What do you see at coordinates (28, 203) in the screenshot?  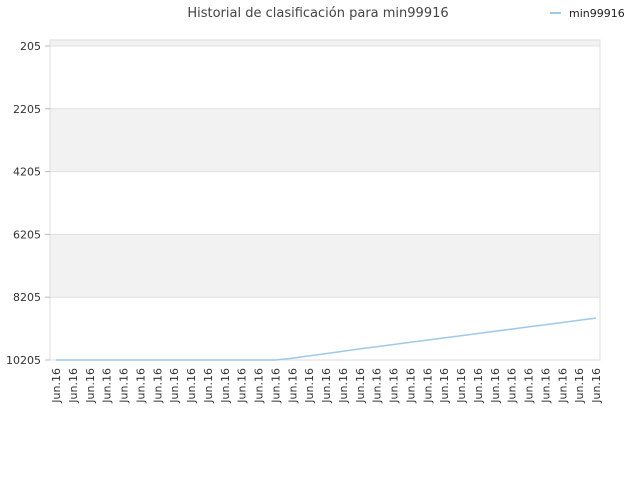 I see `y-axis: 205 2205 4205 6205 8205 10205` at bounding box center [28, 203].